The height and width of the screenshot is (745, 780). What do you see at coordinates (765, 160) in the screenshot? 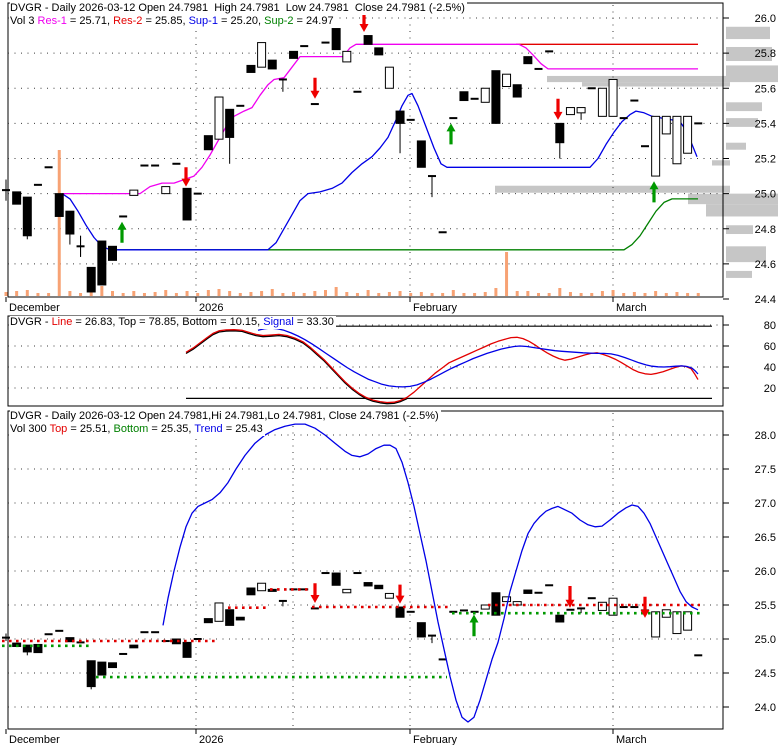
I see `y-axis-label: 25.2` at bounding box center [765, 160].